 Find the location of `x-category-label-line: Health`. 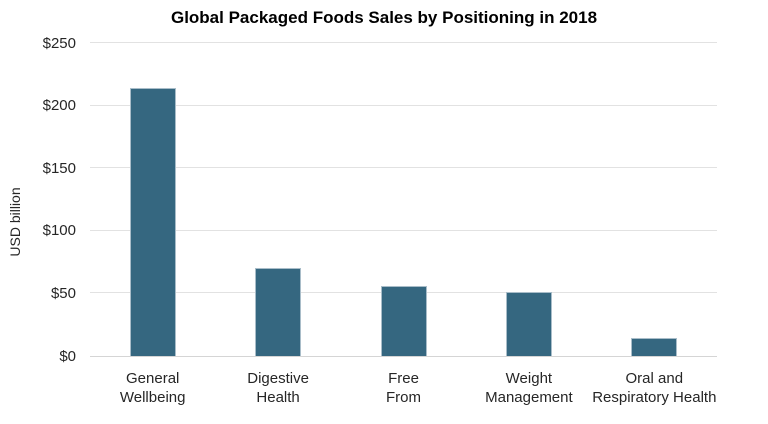

x-category-label-line: Health is located at coordinates (278, 397).